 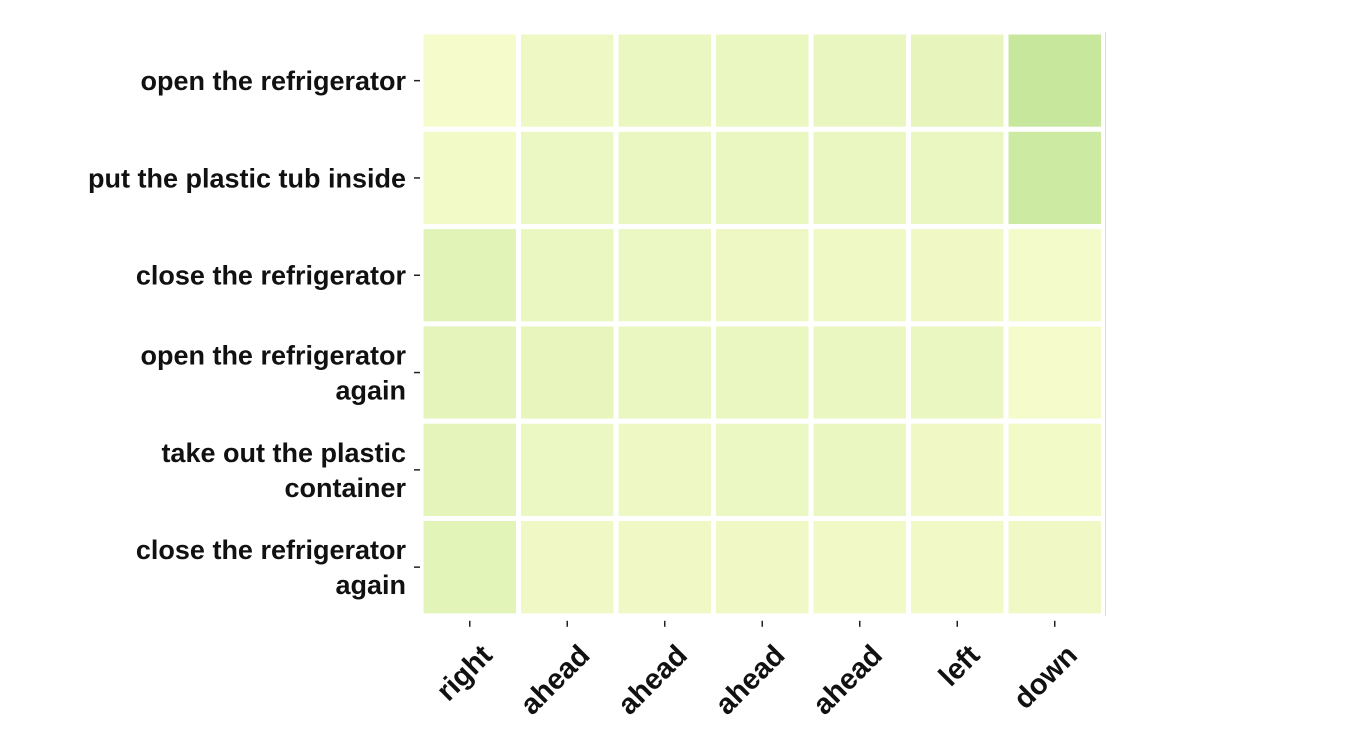 What do you see at coordinates (283, 470) in the screenshot?
I see `y-tick-label: take out the plastic container` at bounding box center [283, 470].